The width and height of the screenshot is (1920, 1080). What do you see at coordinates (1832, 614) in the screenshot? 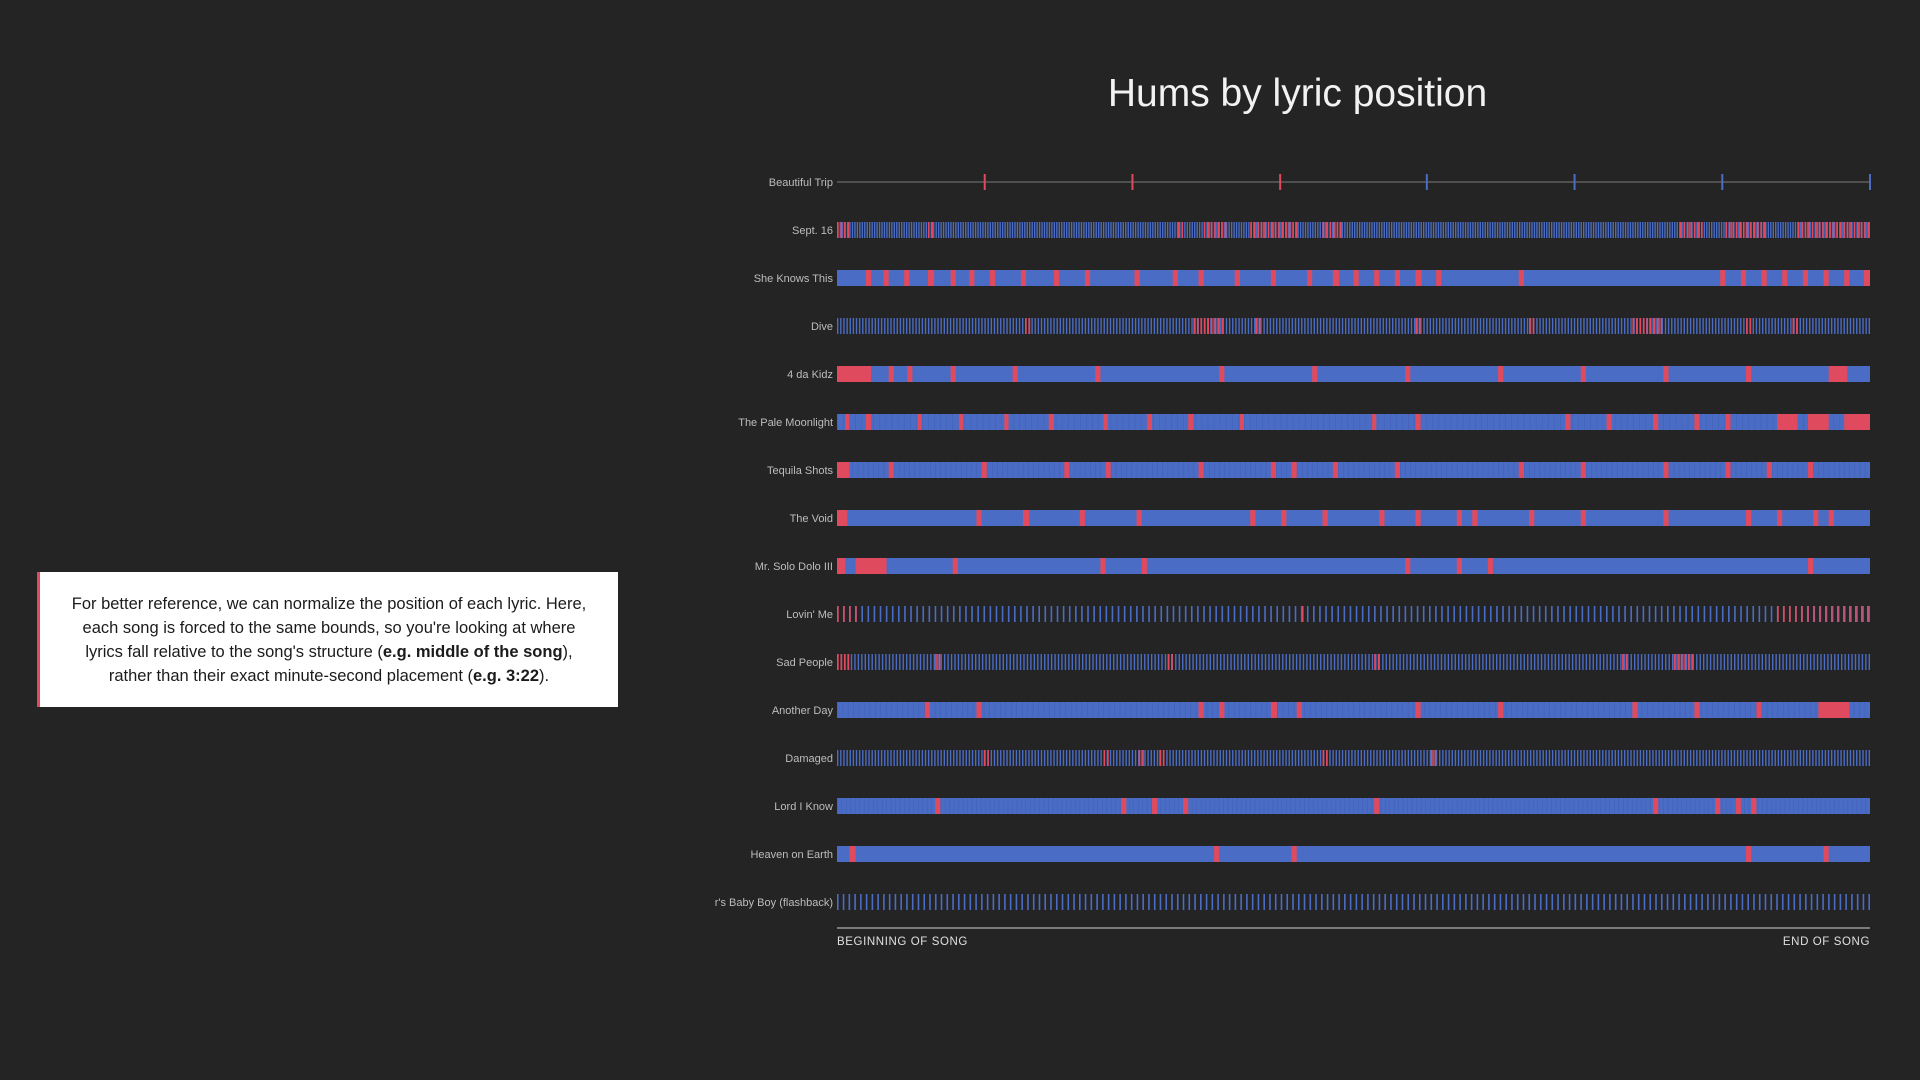
I see `hum-mark-lovin-me` at bounding box center [1832, 614].